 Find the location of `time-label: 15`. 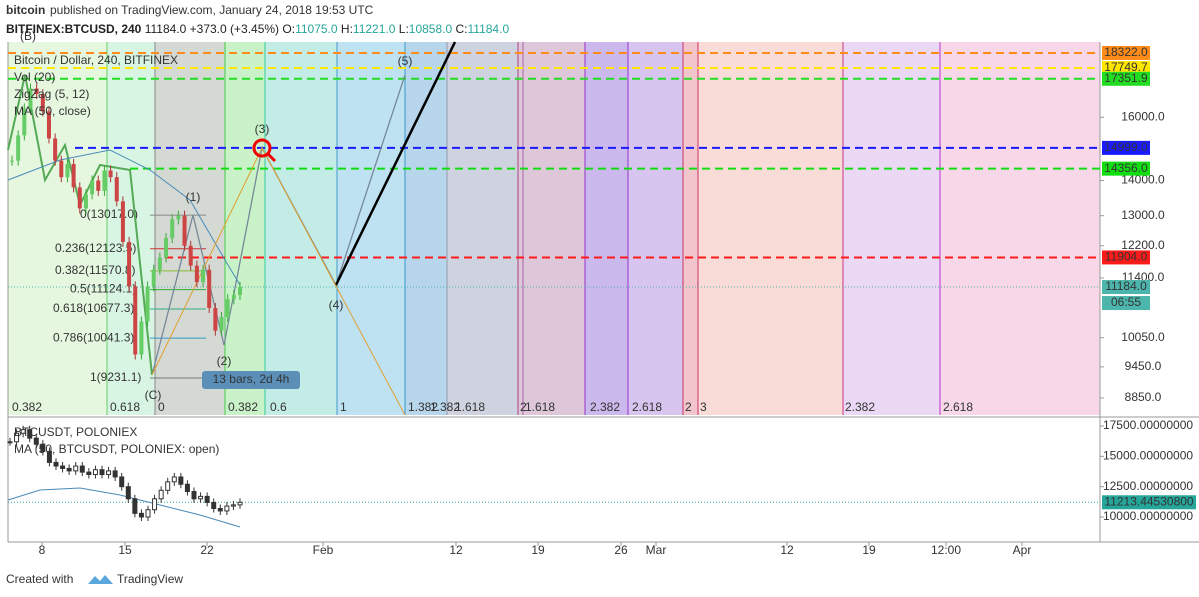

time-label: 15 is located at coordinates (125, 550).